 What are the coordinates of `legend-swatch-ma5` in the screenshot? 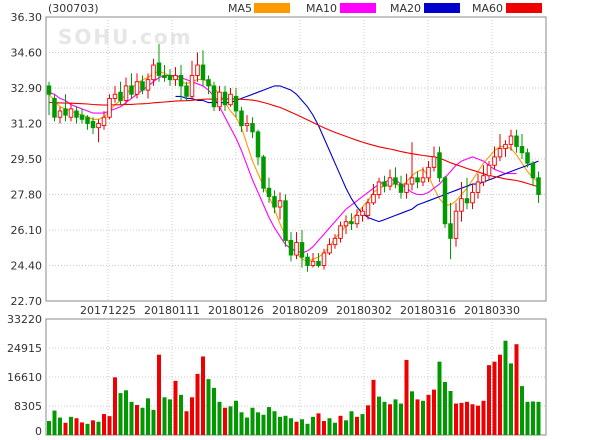 It's located at (272, 8).